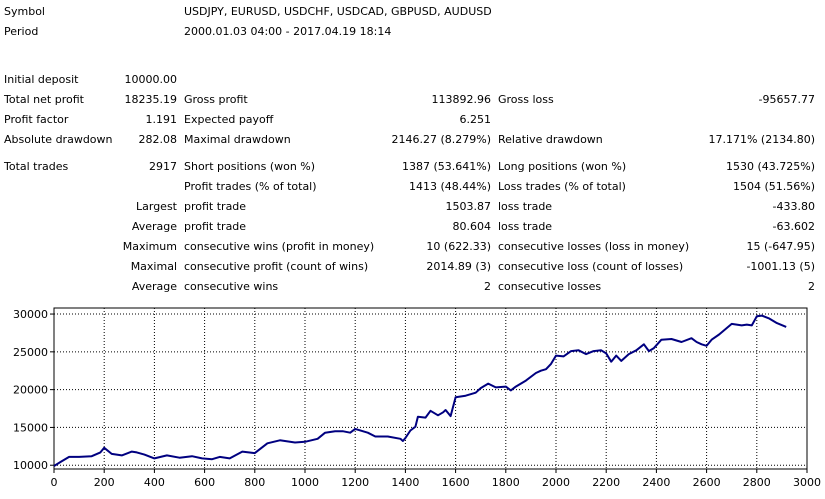 The height and width of the screenshot is (499, 825). Describe the element at coordinates (405, 482) in the screenshot. I see `x-tick-label: 1400` at that location.